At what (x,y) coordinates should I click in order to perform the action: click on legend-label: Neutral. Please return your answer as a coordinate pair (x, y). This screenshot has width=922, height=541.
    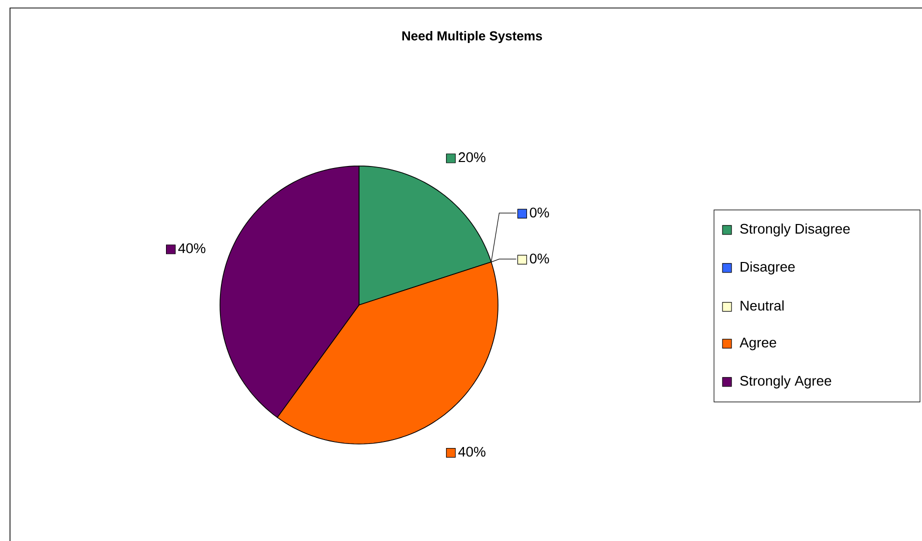
    Looking at the image, I should click on (762, 305).